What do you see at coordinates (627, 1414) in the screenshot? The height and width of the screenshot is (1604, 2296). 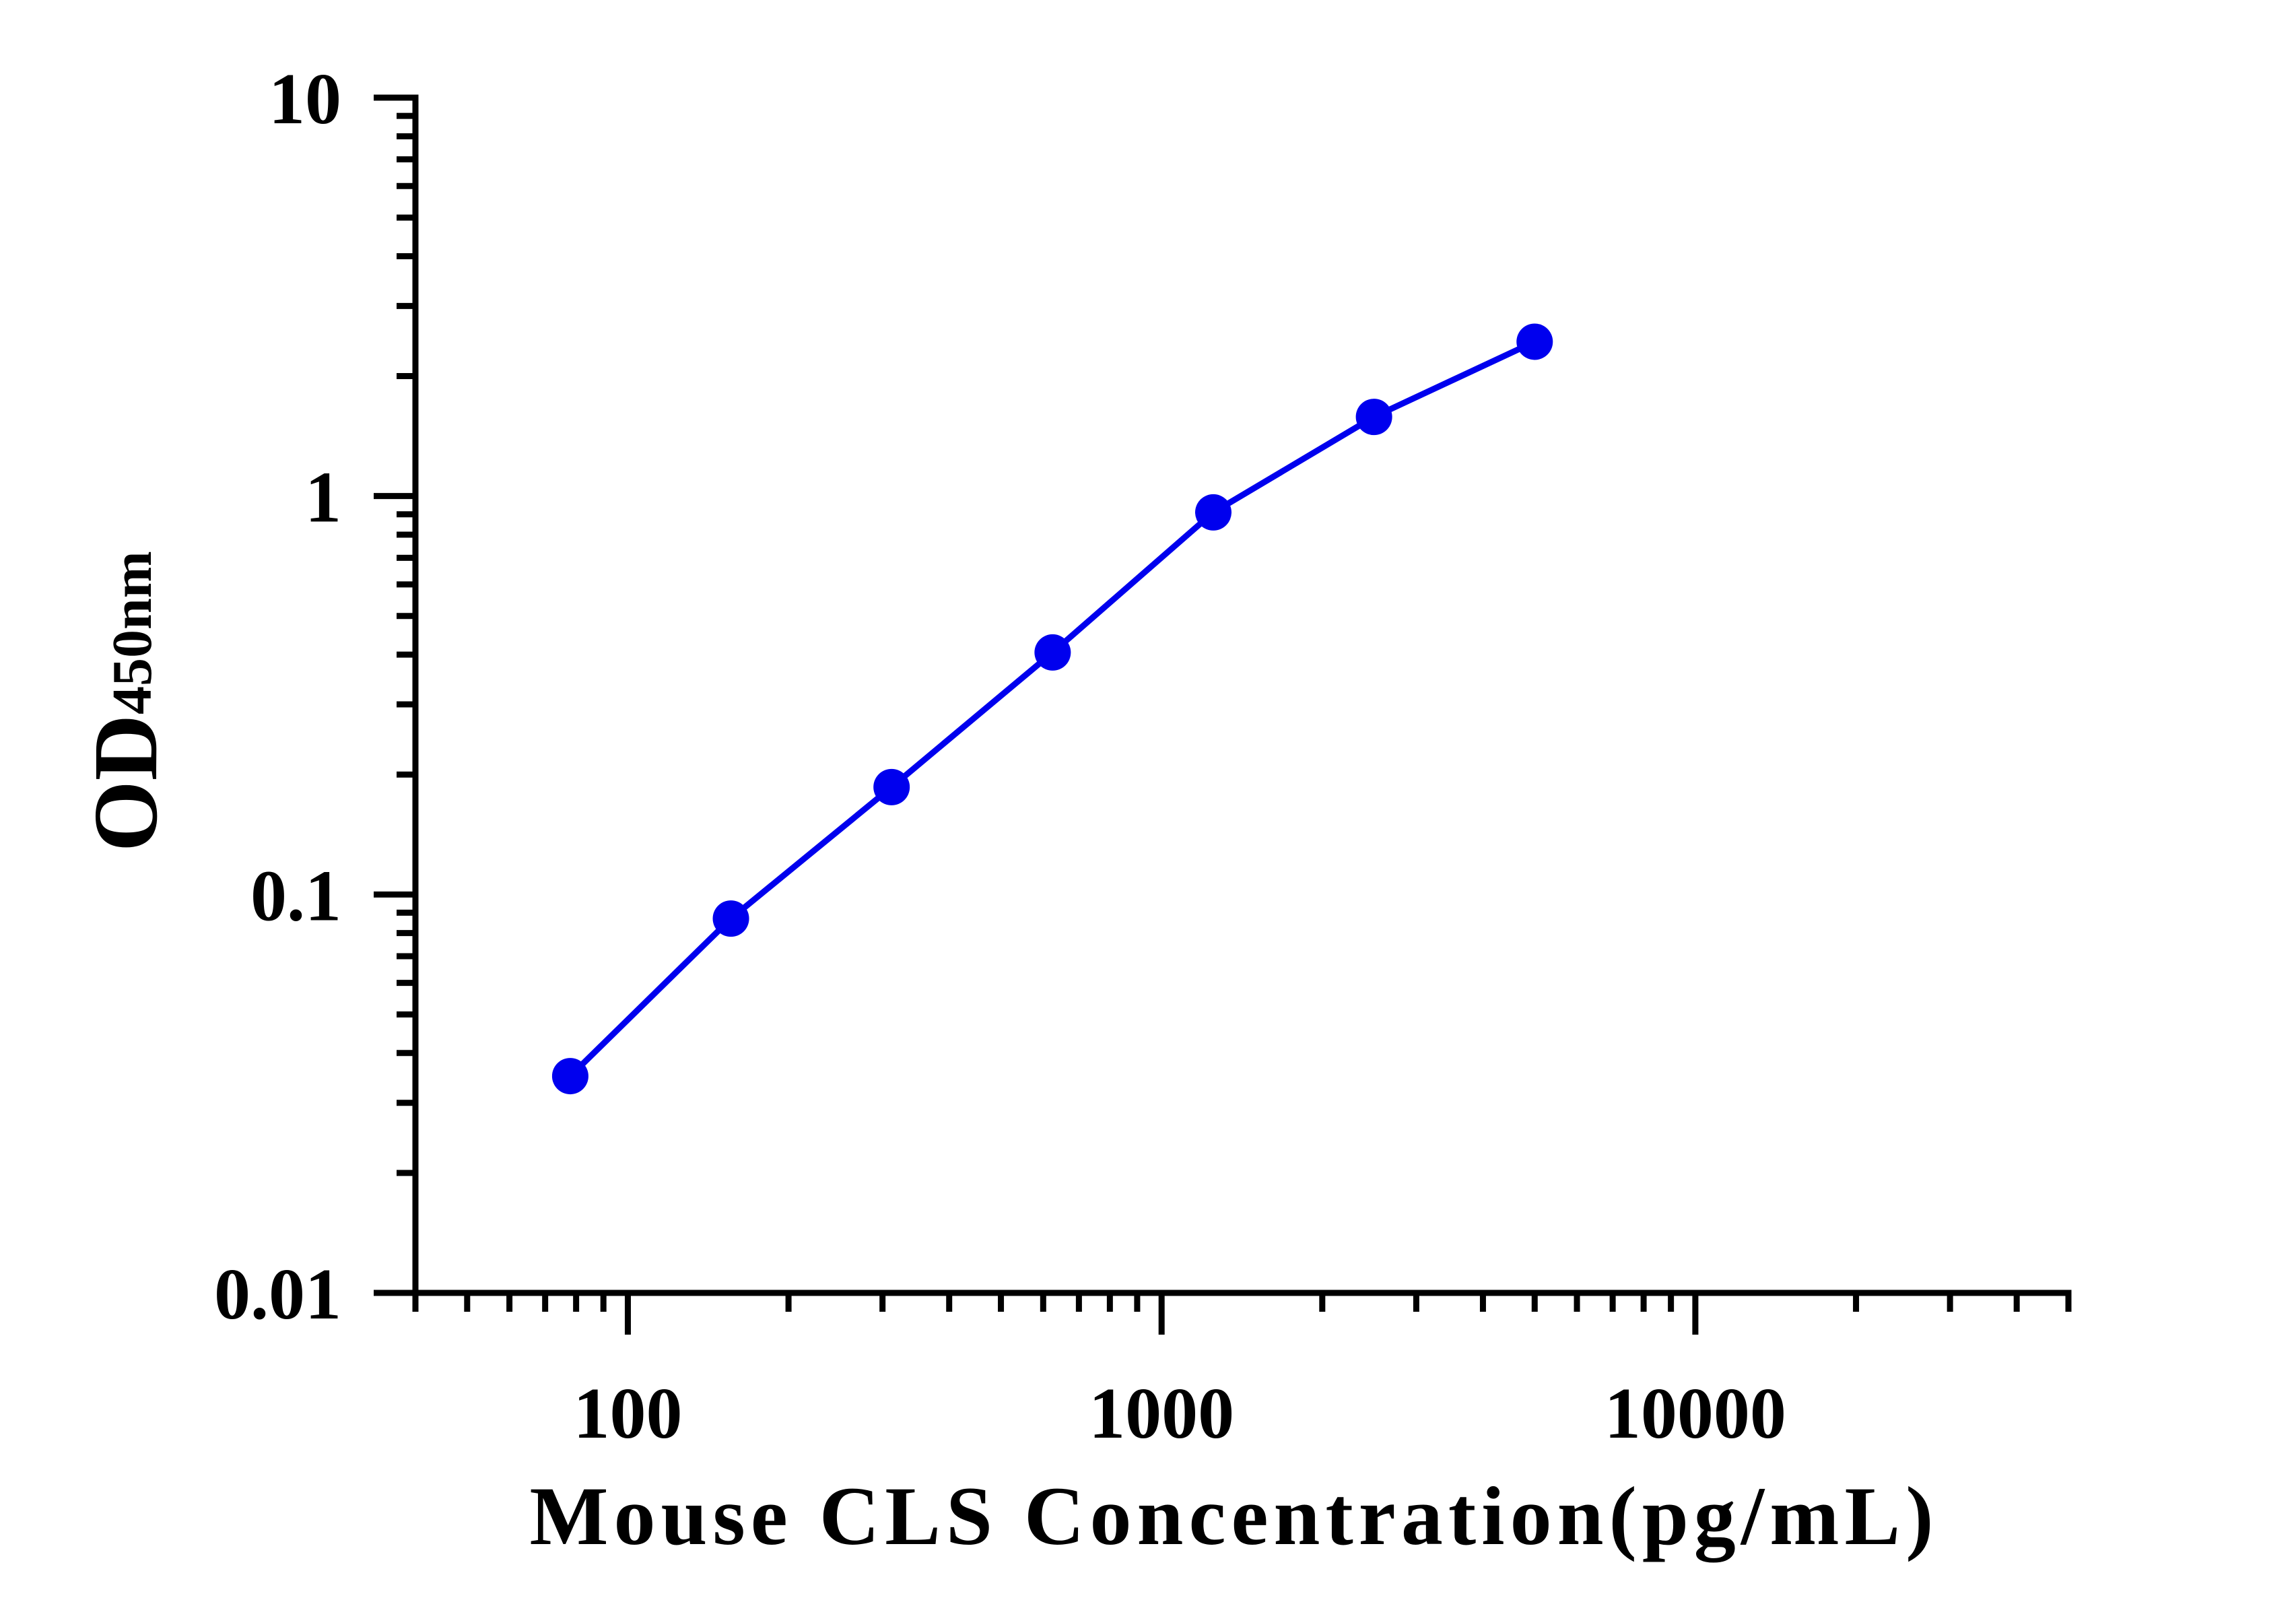 I see `x-tick-label: 100` at bounding box center [627, 1414].